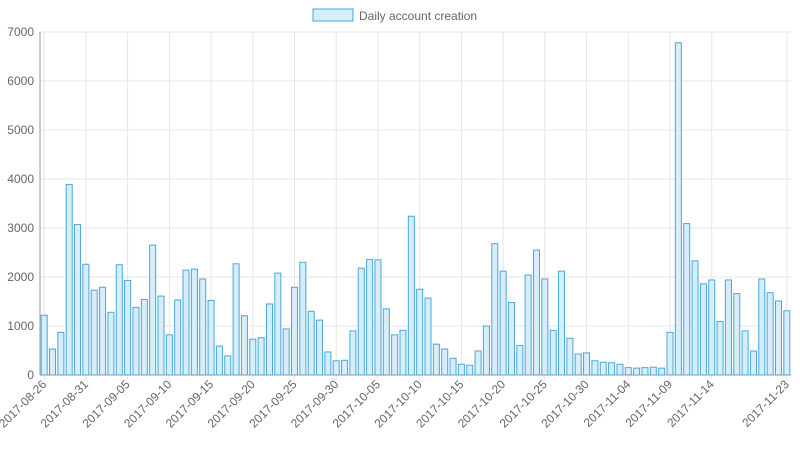 The image size is (800, 450). Describe the element at coordinates (20, 81) in the screenshot. I see `y-tick-label: 6000` at that location.